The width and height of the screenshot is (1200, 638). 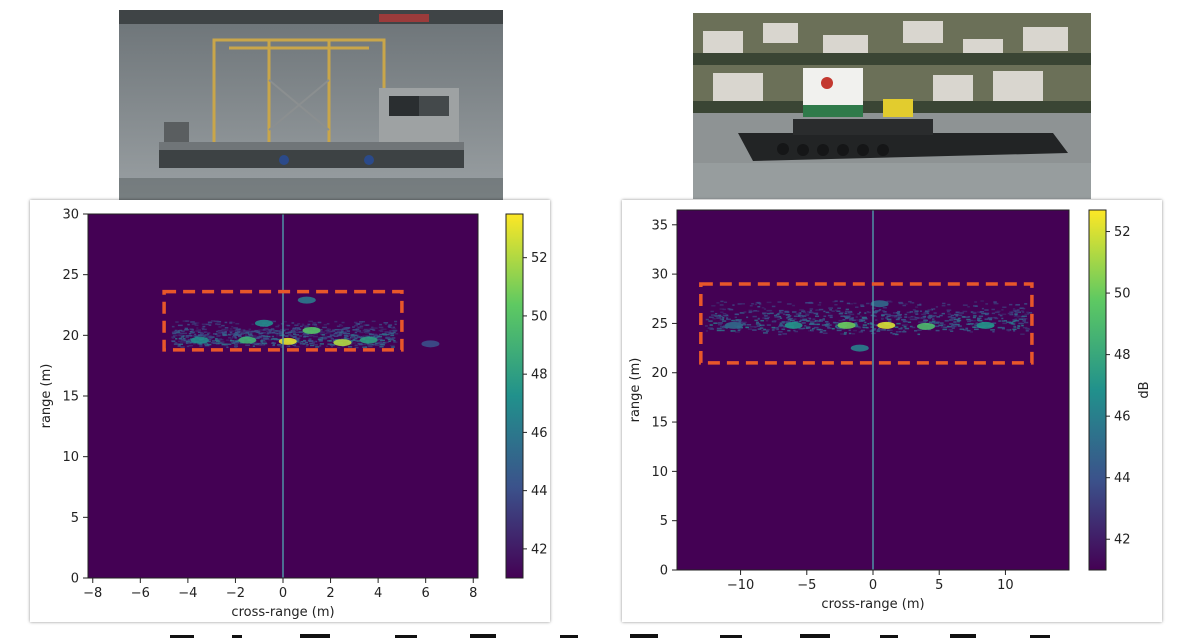 I want to click on x-tick-label: −10, so click(x=740, y=585).